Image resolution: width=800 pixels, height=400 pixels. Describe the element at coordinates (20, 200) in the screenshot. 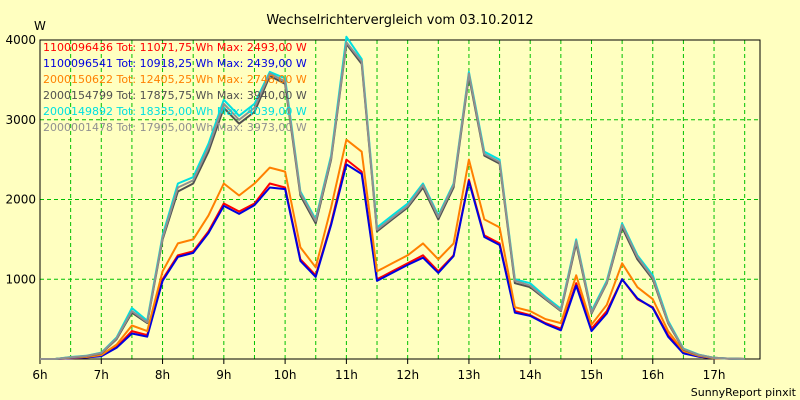

I see `y-tick-label: 2000` at that location.